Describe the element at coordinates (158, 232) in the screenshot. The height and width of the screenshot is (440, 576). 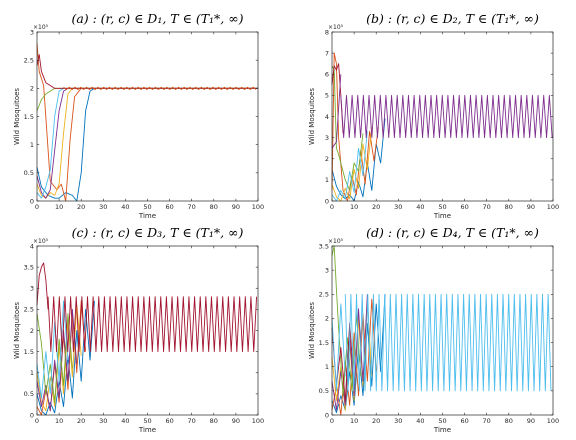
I see `panel-title: (c) : (r, c) ∈ D₃, T ∈ (T₁*, ∞)` at that location.